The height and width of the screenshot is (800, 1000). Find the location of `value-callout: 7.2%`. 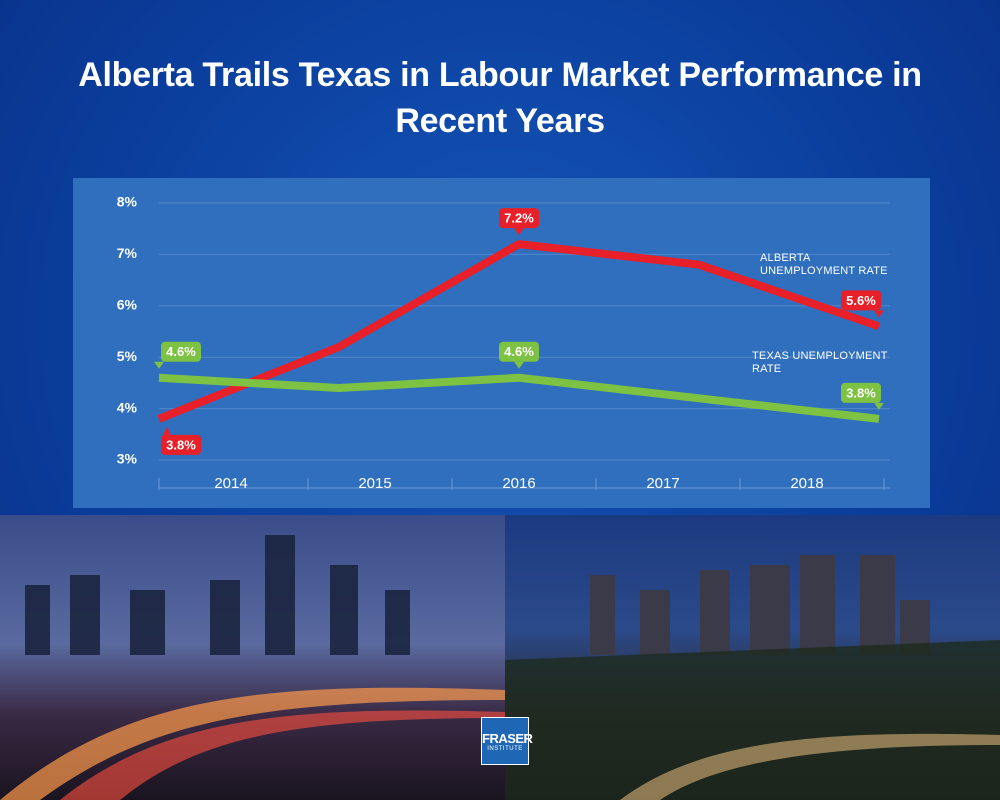

value-callout: 7.2% is located at coordinates (519, 222).